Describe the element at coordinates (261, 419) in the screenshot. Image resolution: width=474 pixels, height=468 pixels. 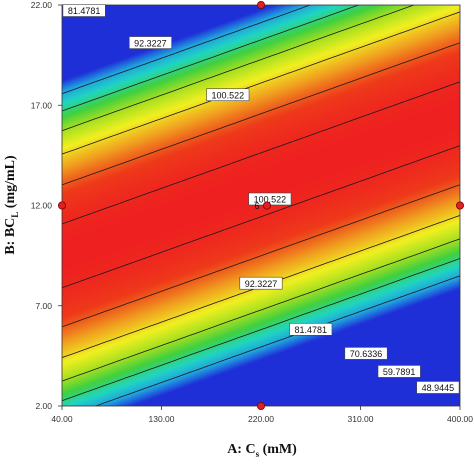
I see `x-tick-label: 220.00` at that location.